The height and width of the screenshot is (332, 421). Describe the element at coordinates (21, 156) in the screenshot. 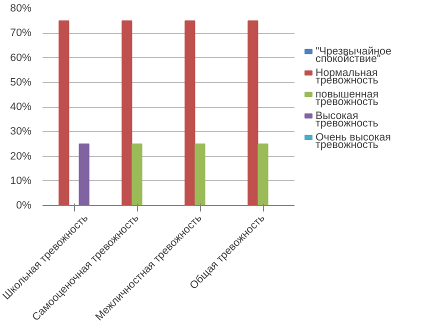

I see `y-tick-label: 20%` at that location.